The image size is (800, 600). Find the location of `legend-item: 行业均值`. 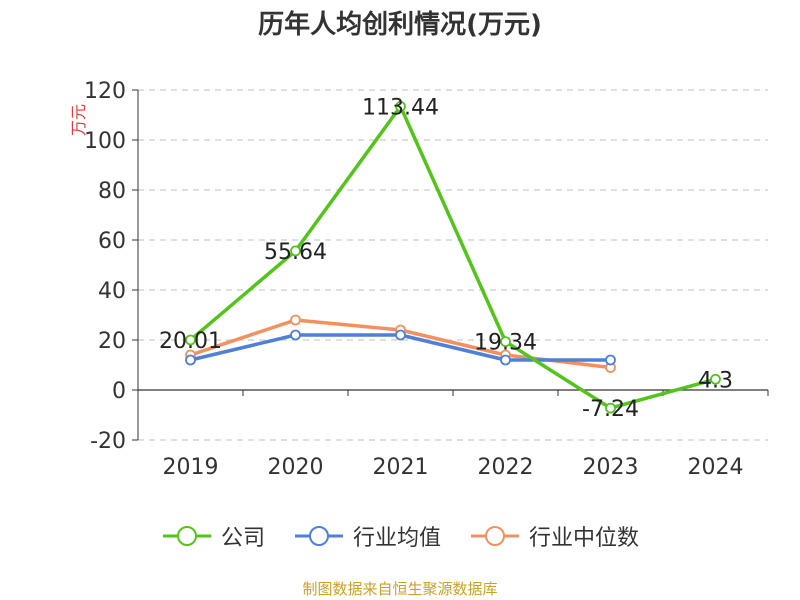

legend-item: 行业均值 is located at coordinates (367, 536).